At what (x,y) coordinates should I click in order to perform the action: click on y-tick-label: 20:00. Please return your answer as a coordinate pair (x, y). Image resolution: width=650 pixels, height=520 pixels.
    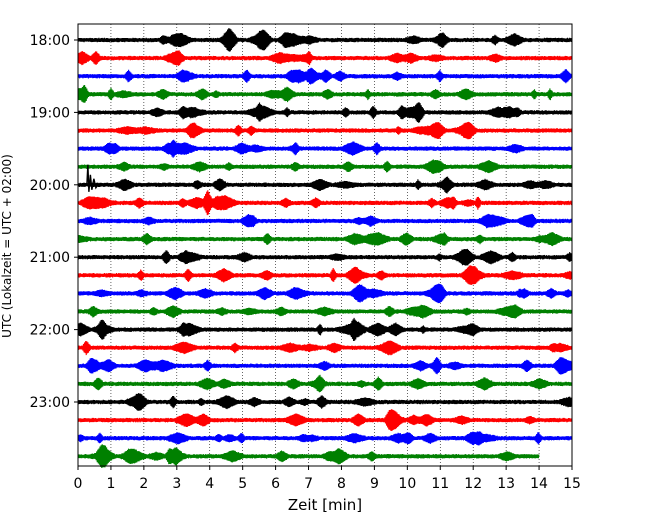
    Looking at the image, I should click on (50, 186).